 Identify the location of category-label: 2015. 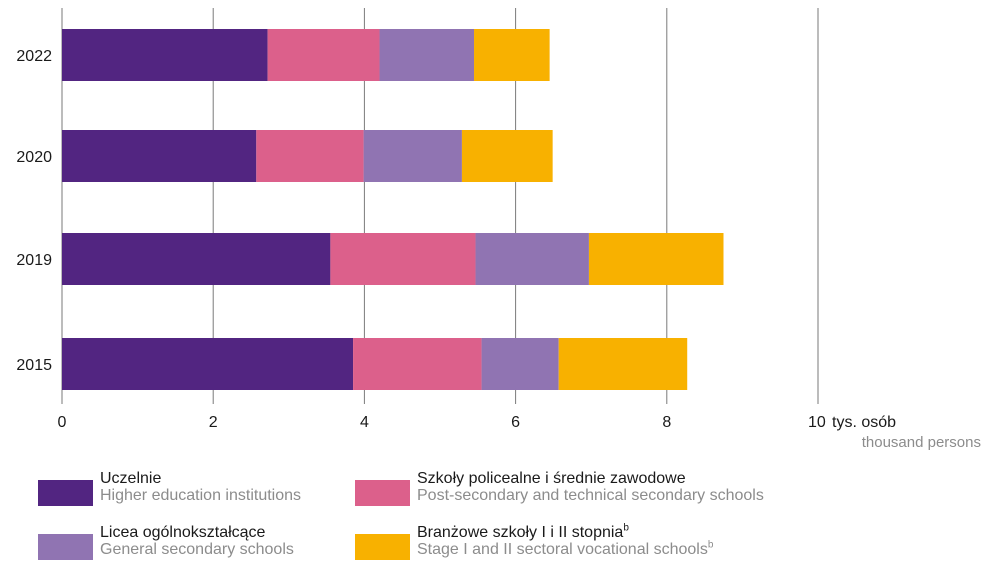
(34, 365).